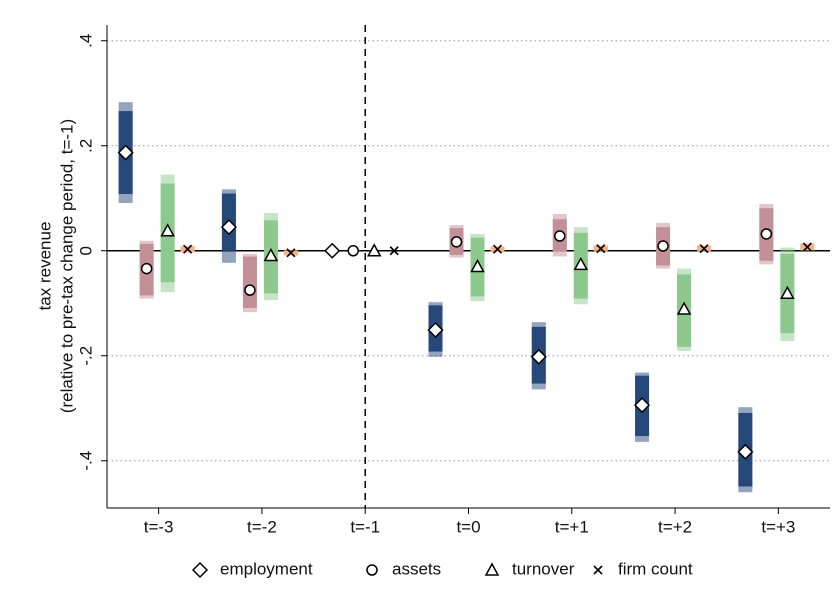 This screenshot has height=601, width=840. Describe the element at coordinates (675, 526) in the screenshot. I see `x-tick-label: t=+2` at that location.